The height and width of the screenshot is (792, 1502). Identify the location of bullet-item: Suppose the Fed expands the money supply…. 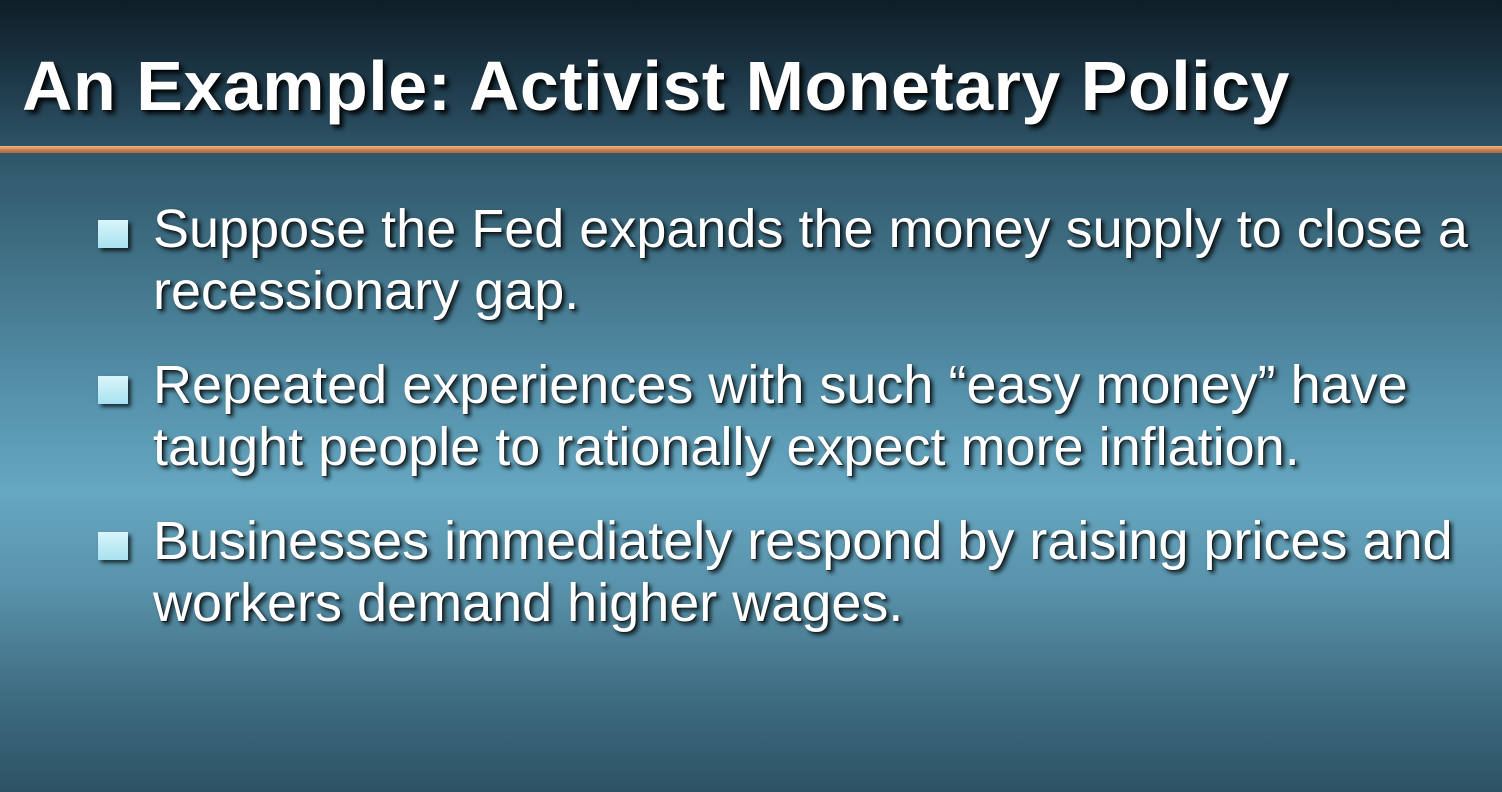
(788, 260).